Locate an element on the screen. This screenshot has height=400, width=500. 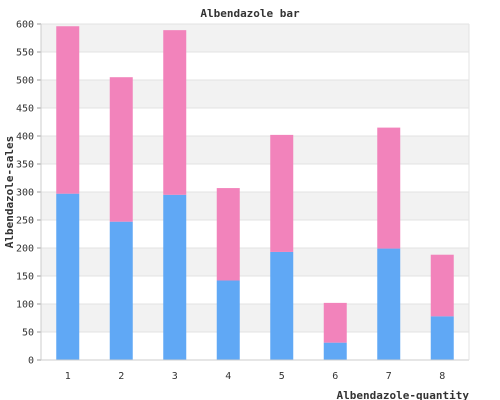
x-tick-label: 8 is located at coordinates (442, 376).